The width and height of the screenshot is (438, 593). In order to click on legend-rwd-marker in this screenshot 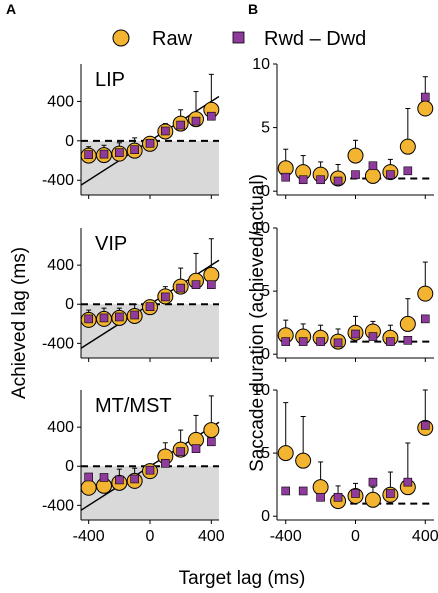, I will do `click(238, 37)`.